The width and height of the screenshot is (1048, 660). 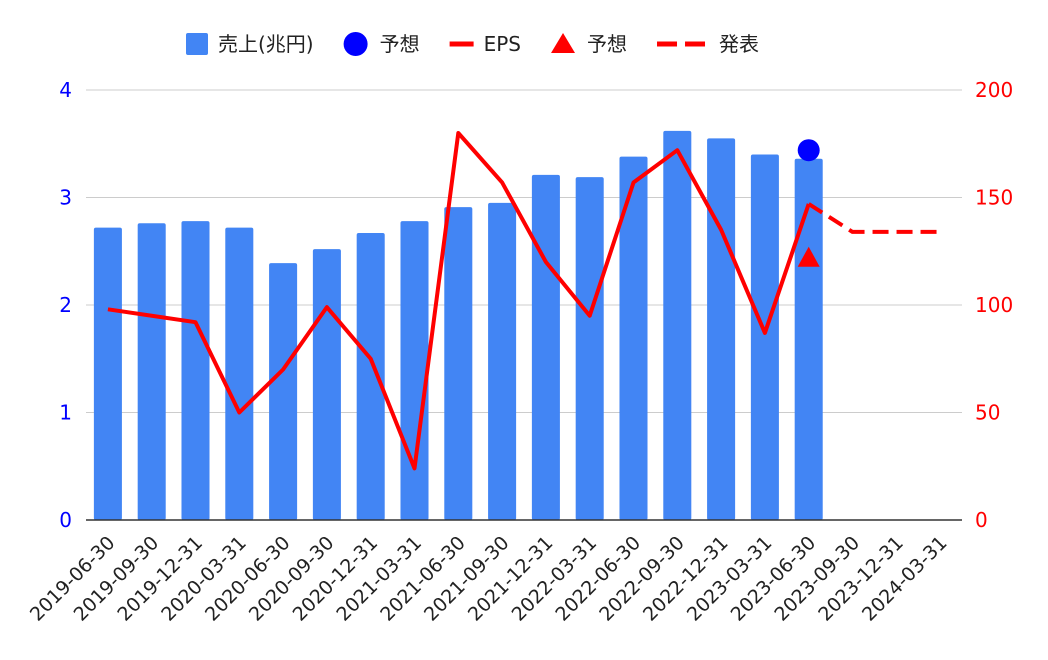 What do you see at coordinates (994, 198) in the screenshot?
I see `right-axis-tick-label: 150` at bounding box center [994, 198].